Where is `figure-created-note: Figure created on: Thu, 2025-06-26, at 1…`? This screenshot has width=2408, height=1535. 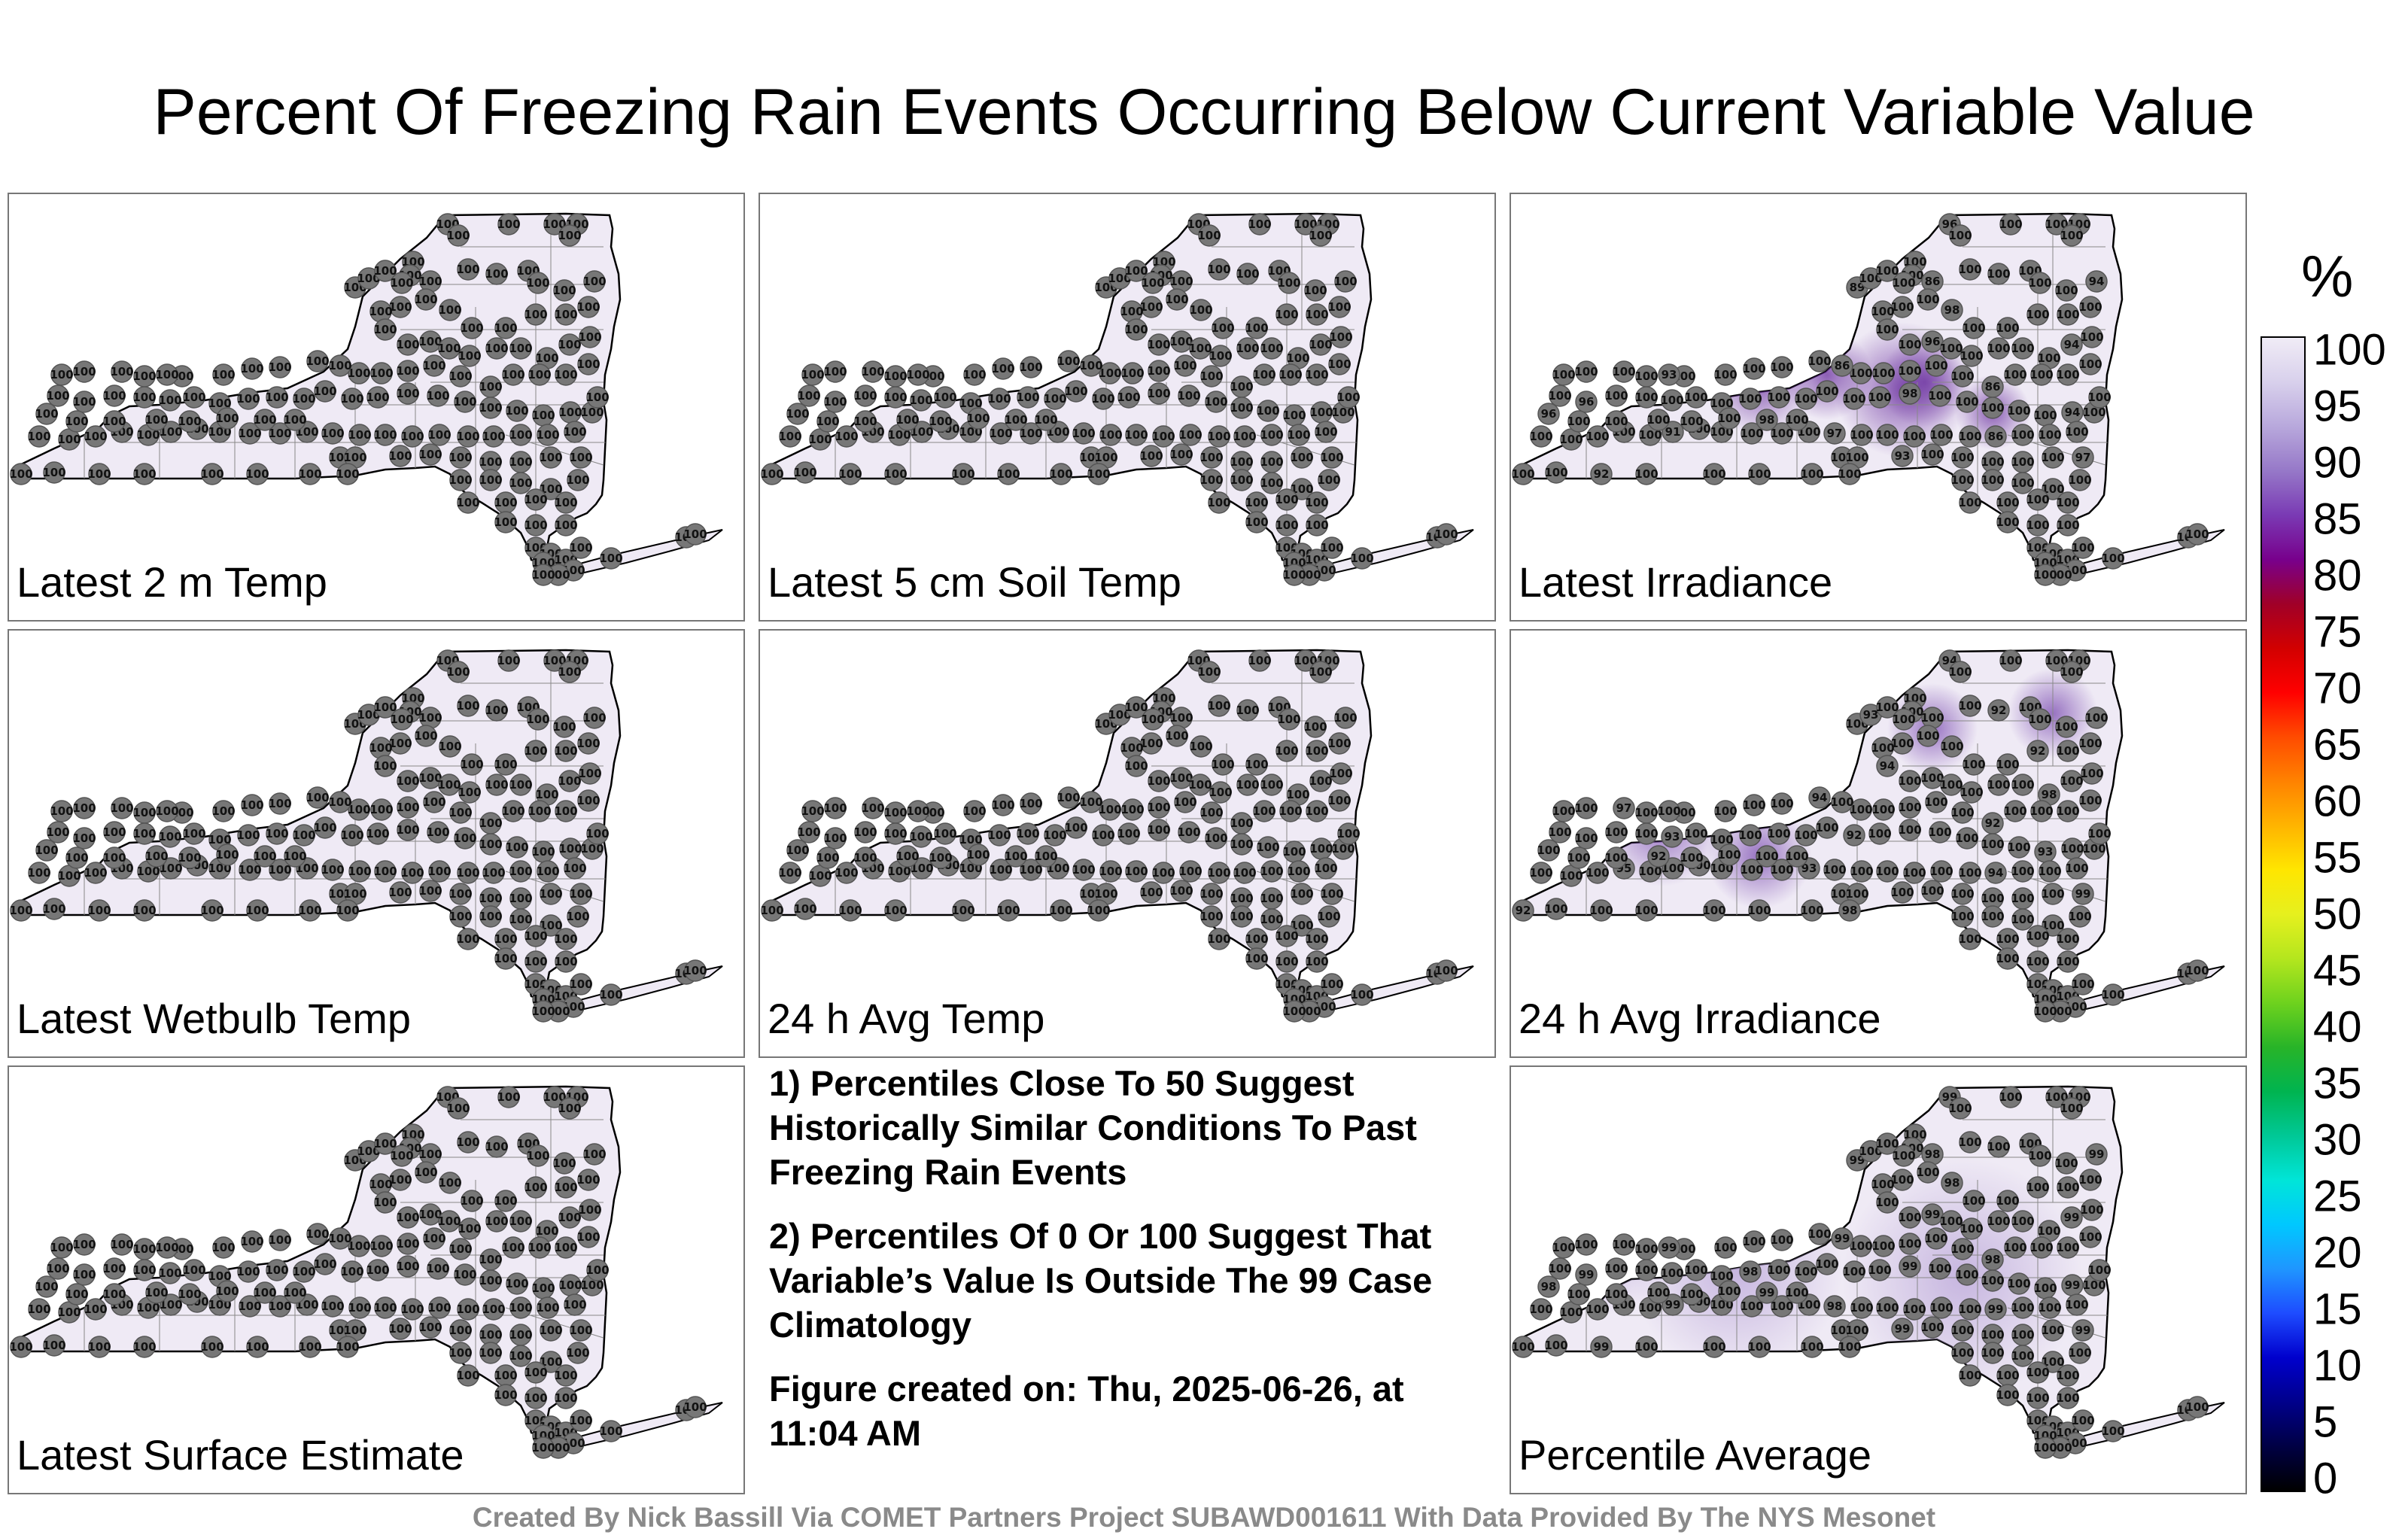
figure-created-note: Figure created on: Thu, 2025-06-26, at 1… is located at coordinates (1086, 1411).